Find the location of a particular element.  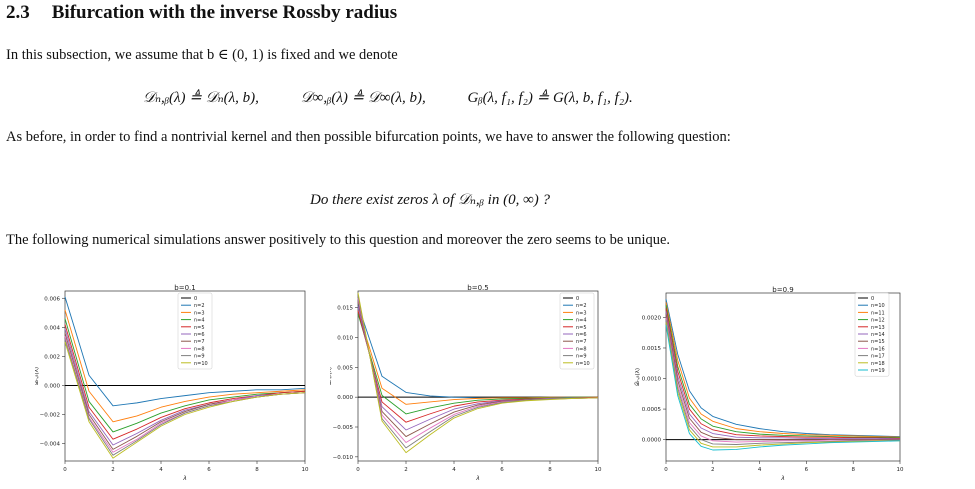

section-number: 2.3 is located at coordinates (18, 12).